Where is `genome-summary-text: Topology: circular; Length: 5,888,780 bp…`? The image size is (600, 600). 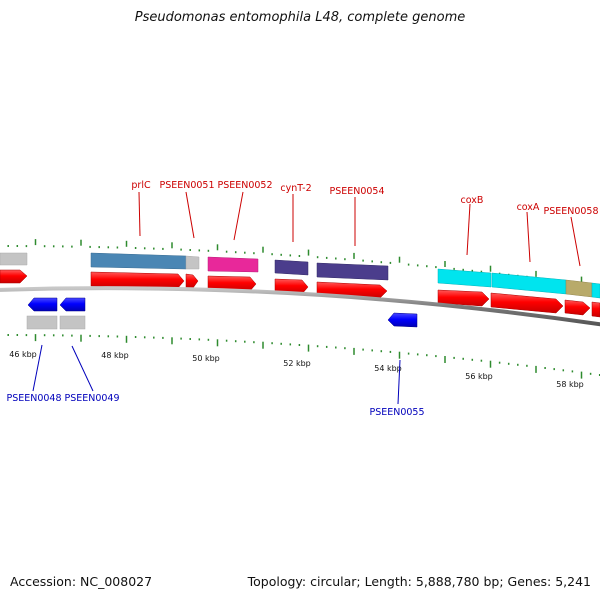
genome-summary-text: Topology: circular; Length: 5,888,780 bp… is located at coordinates (419, 581).